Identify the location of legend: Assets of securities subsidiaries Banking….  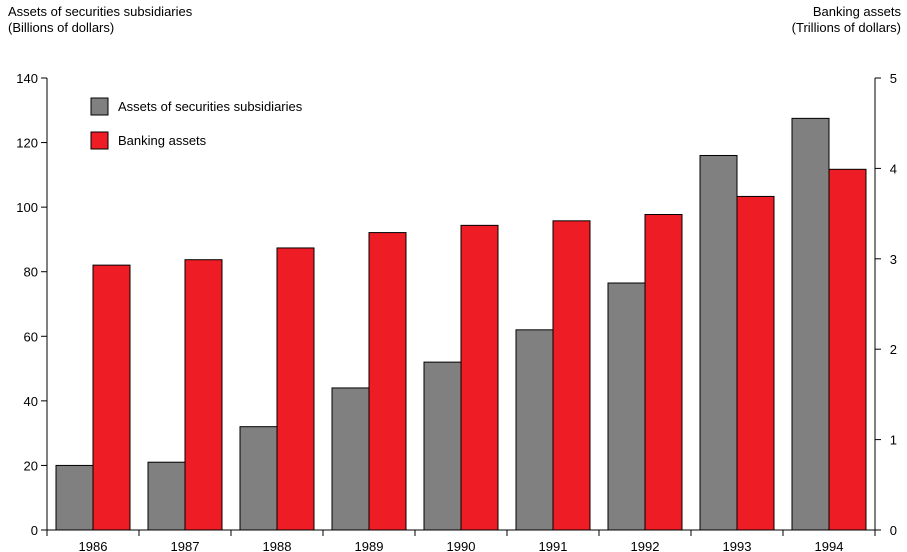
(196, 123).